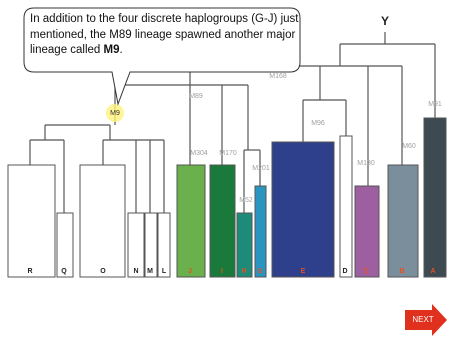 This screenshot has height=338, width=450. What do you see at coordinates (111, 50) in the screenshot?
I see `callout-bold: M9` at bounding box center [111, 50].